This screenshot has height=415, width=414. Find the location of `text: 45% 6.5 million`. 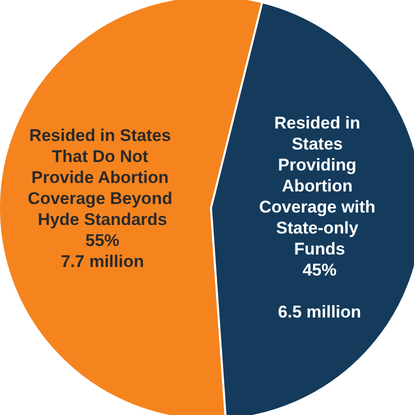

text: 45% 6.5 million is located at coordinates (320, 291).